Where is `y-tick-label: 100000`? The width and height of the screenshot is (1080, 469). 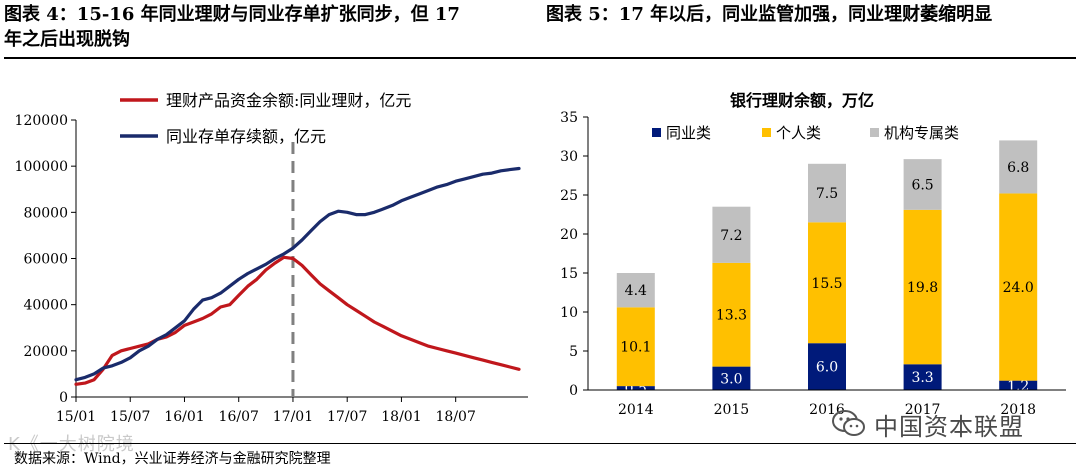
y-tick-label: 100000 is located at coordinates (41, 167).